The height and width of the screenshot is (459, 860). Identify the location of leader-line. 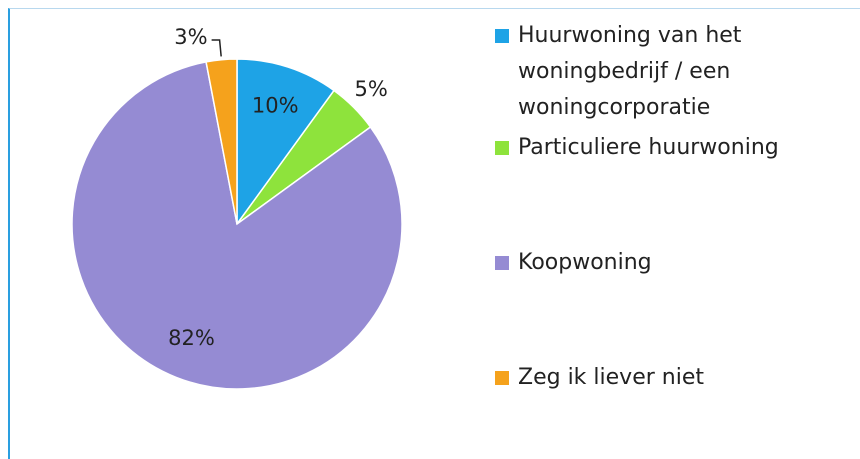
(216, 48).